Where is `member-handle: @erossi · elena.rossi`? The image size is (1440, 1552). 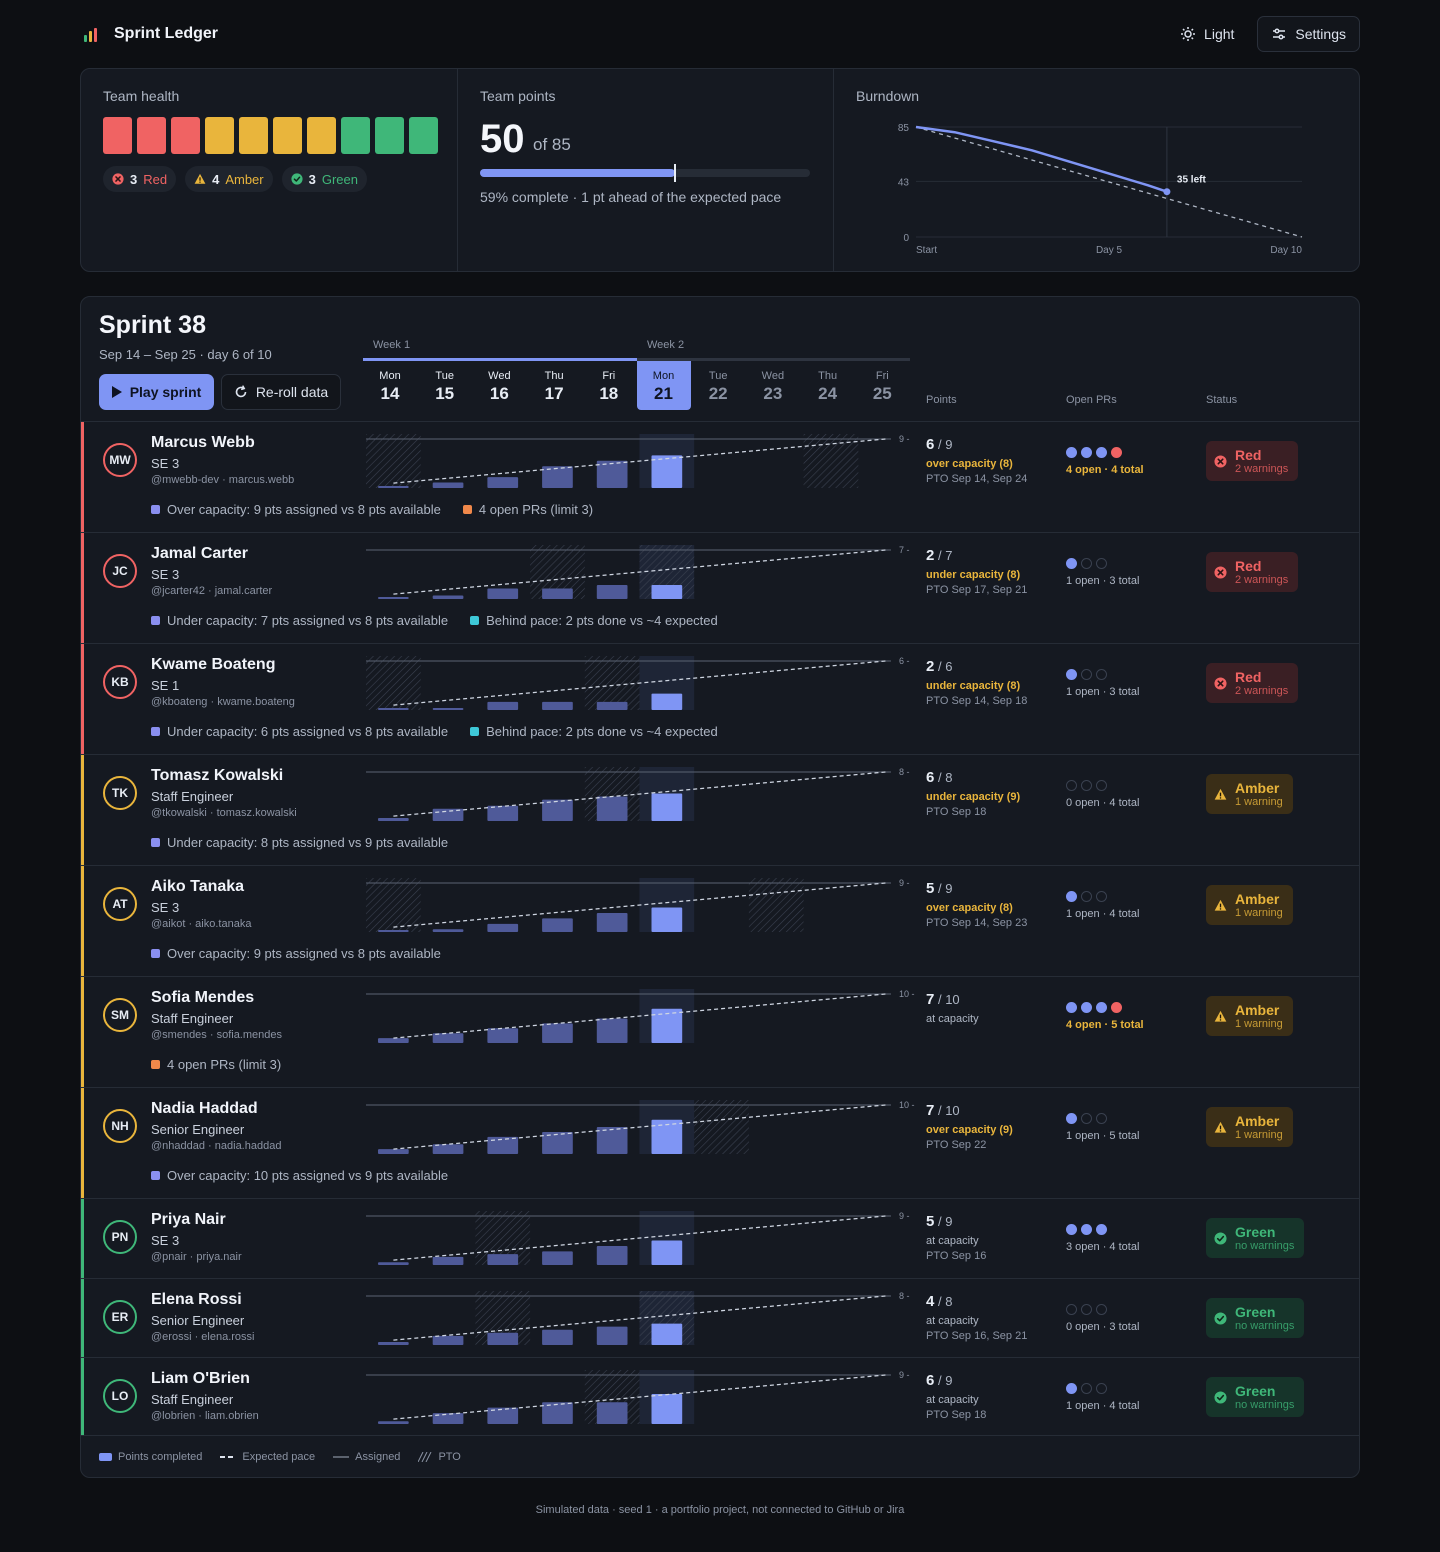 member-handle: @erossi · elena.rossi is located at coordinates (203, 1337).